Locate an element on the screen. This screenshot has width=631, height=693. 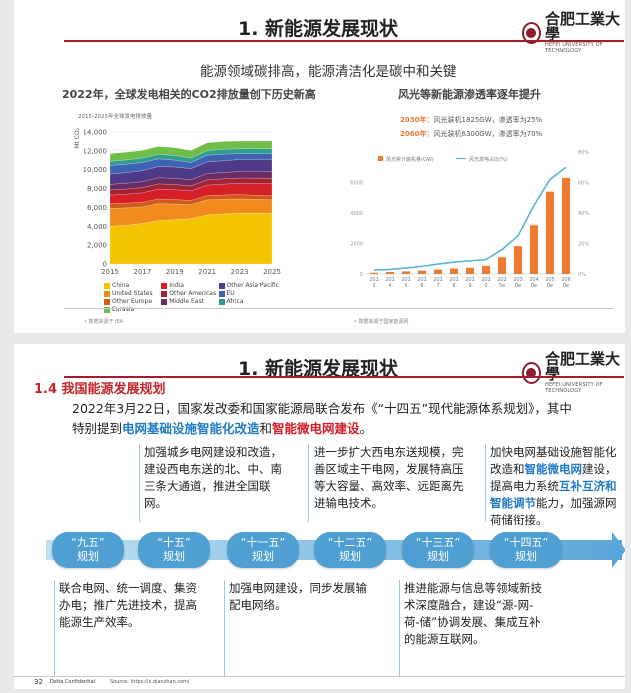
left-source: • 数据来源于 IEA is located at coordinates (104, 322).